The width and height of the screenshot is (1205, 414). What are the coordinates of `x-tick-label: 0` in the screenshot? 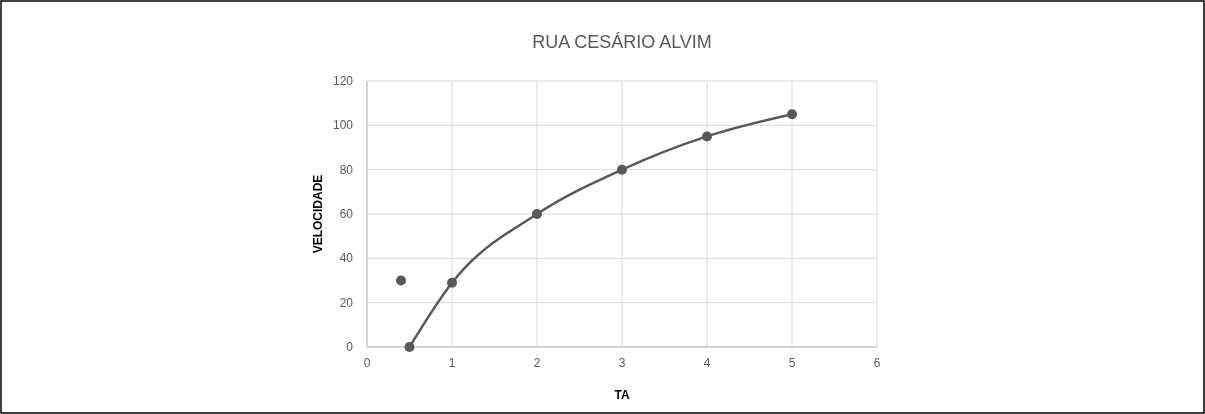 It's located at (367, 363).